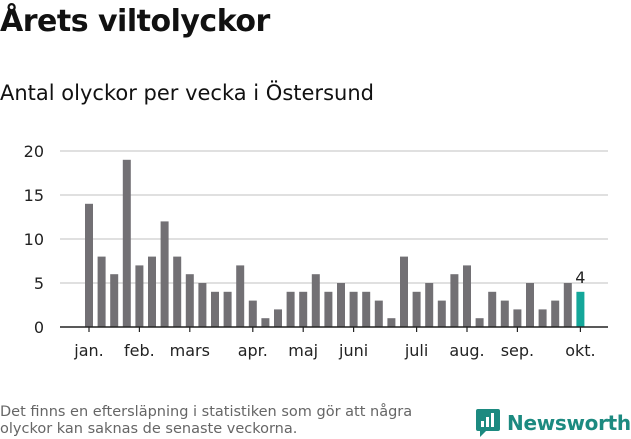 This screenshot has width=631, height=439. Describe the element at coordinates (34, 239) in the screenshot. I see `y-tick-label: 10` at that location.